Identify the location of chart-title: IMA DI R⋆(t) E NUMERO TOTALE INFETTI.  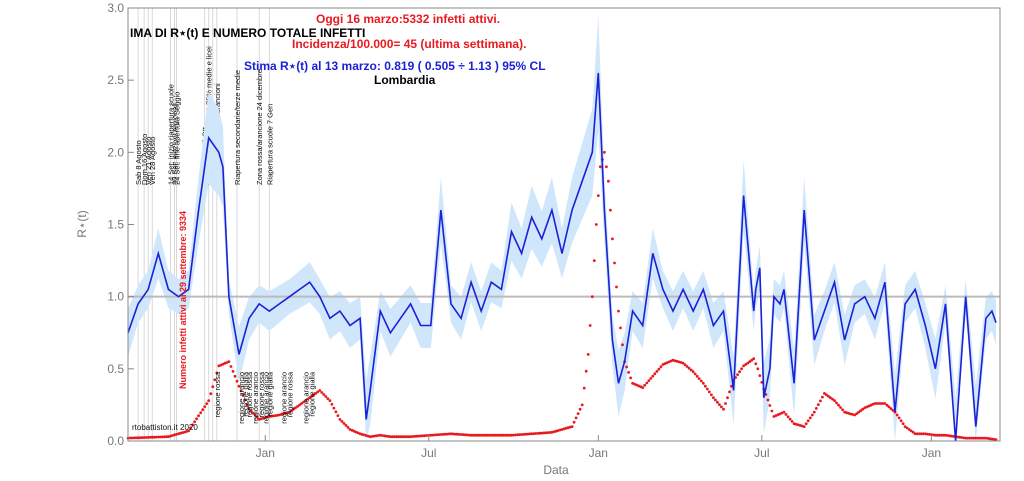
(247, 33).